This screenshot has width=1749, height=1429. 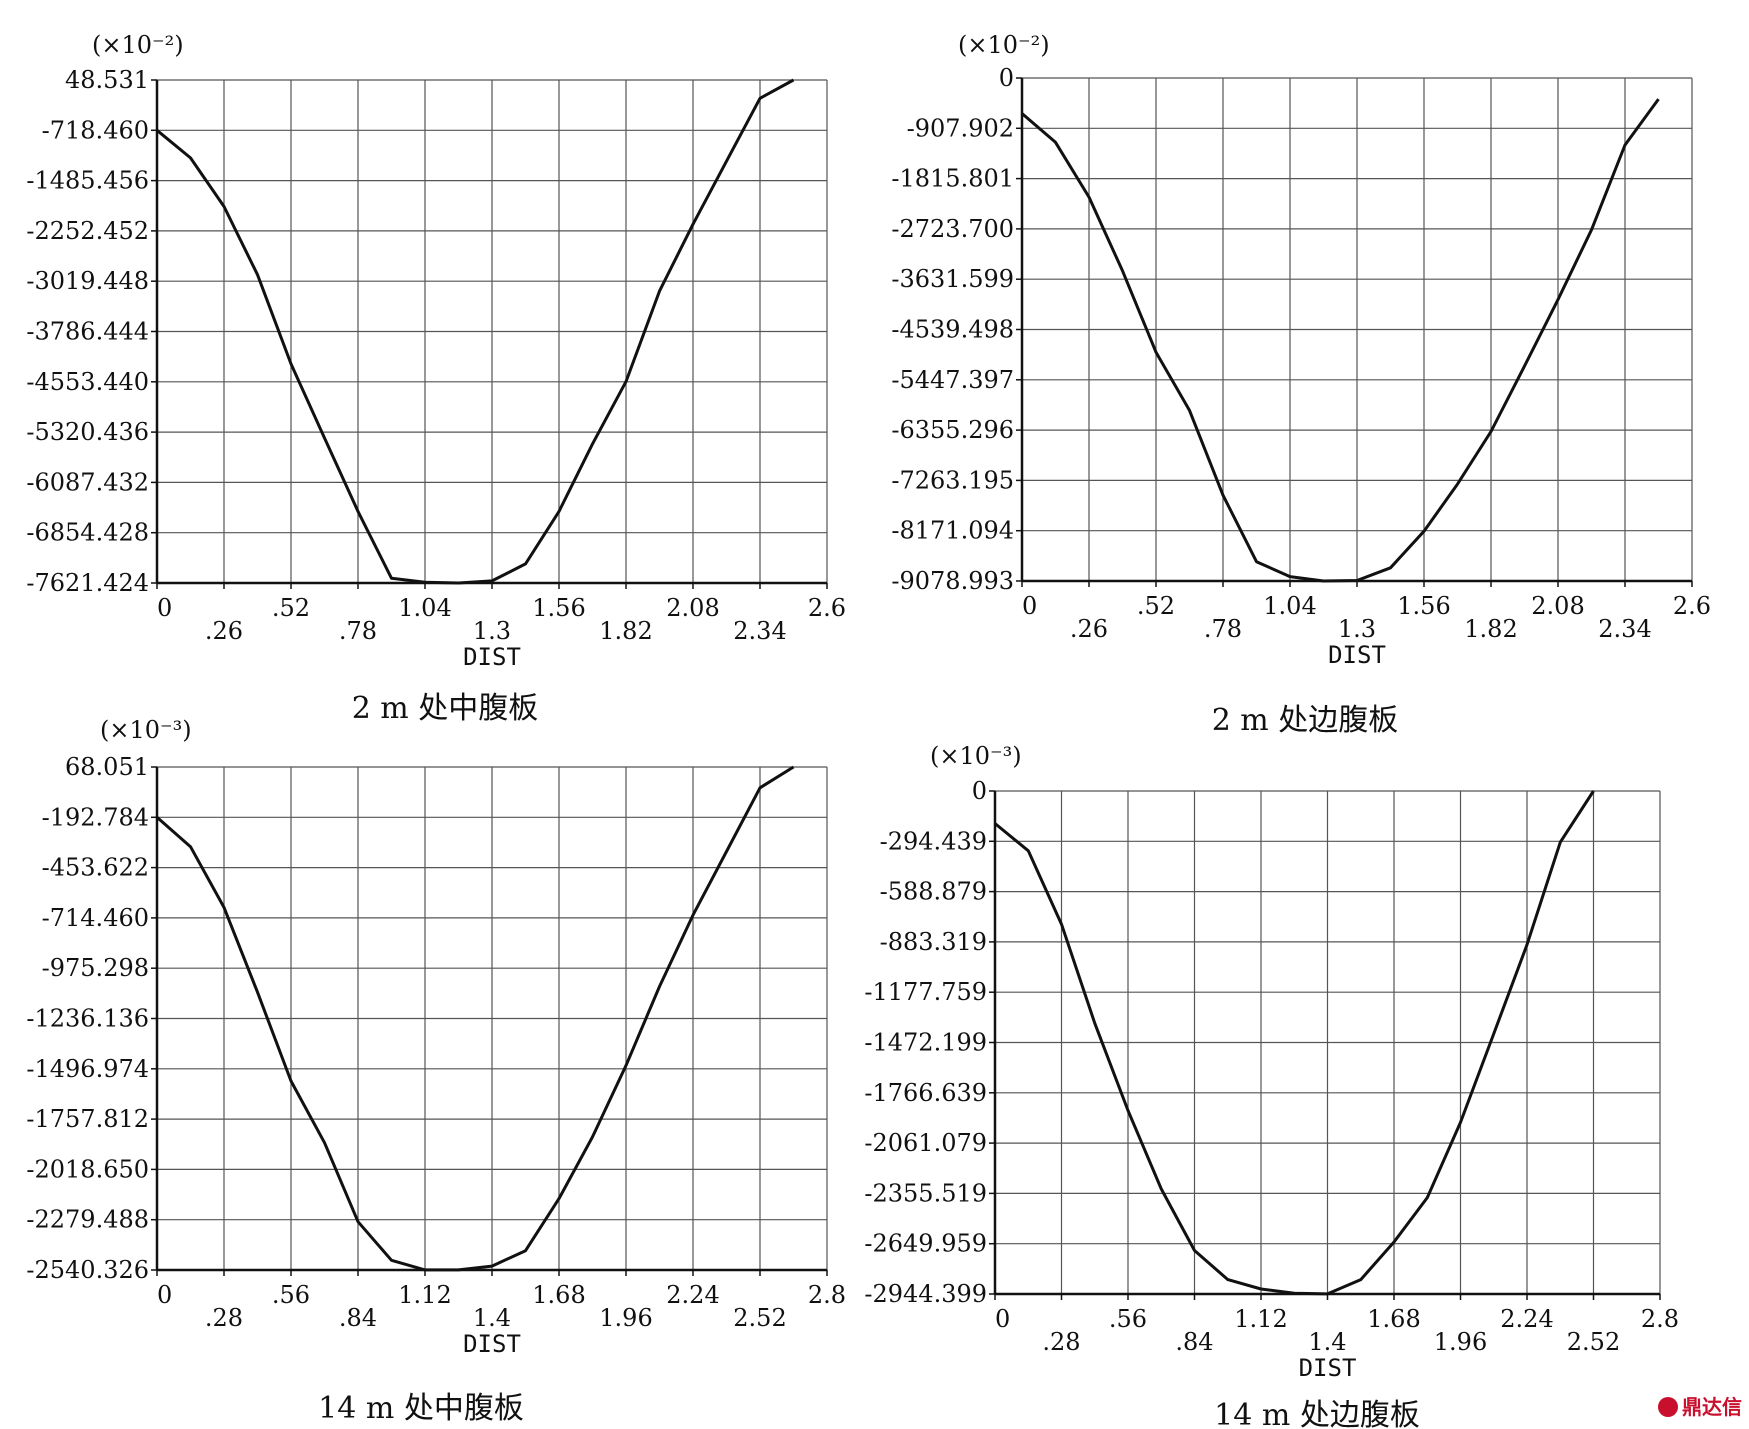 What do you see at coordinates (952, 430) in the screenshot?
I see `y-tick-label: -6355.296` at bounding box center [952, 430].